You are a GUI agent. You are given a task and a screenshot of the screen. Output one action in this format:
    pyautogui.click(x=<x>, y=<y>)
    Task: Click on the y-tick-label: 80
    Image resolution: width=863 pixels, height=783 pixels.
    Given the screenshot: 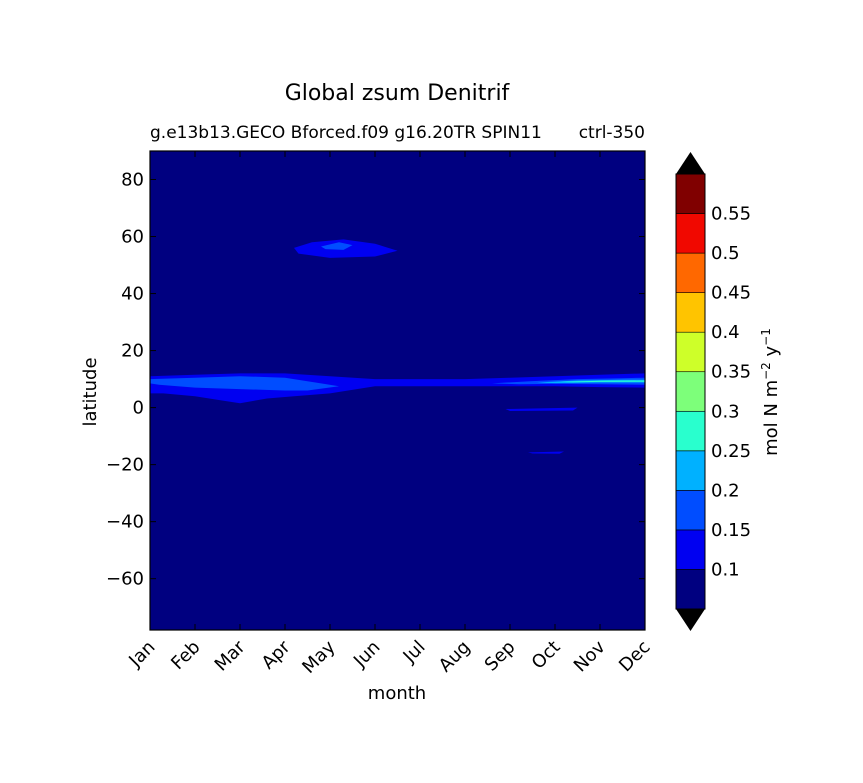 What is the action you would take?
    pyautogui.click(x=132, y=180)
    